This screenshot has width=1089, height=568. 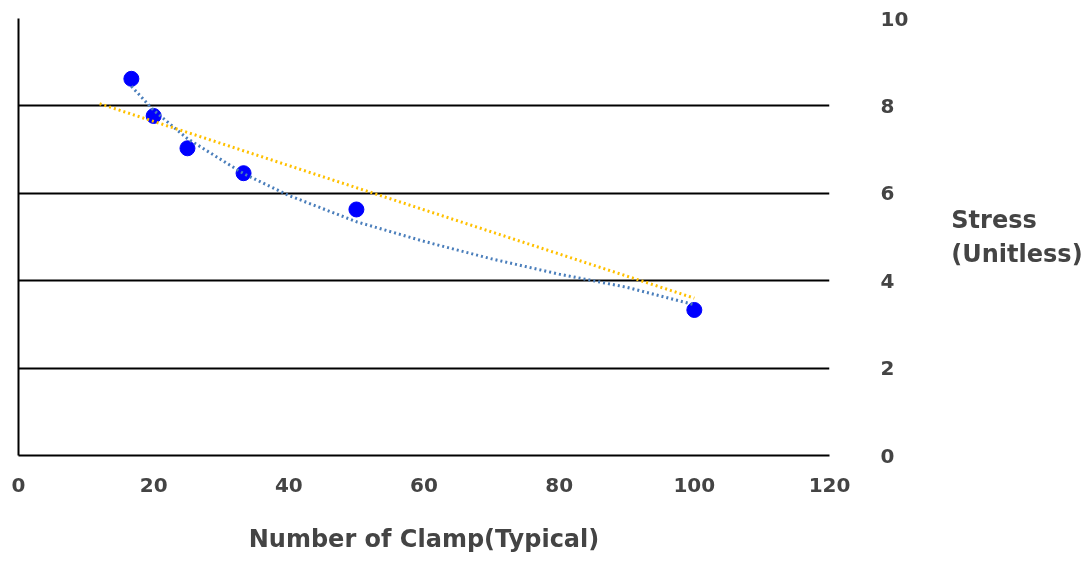 I want to click on x-tick-label: 40, so click(x=288, y=484).